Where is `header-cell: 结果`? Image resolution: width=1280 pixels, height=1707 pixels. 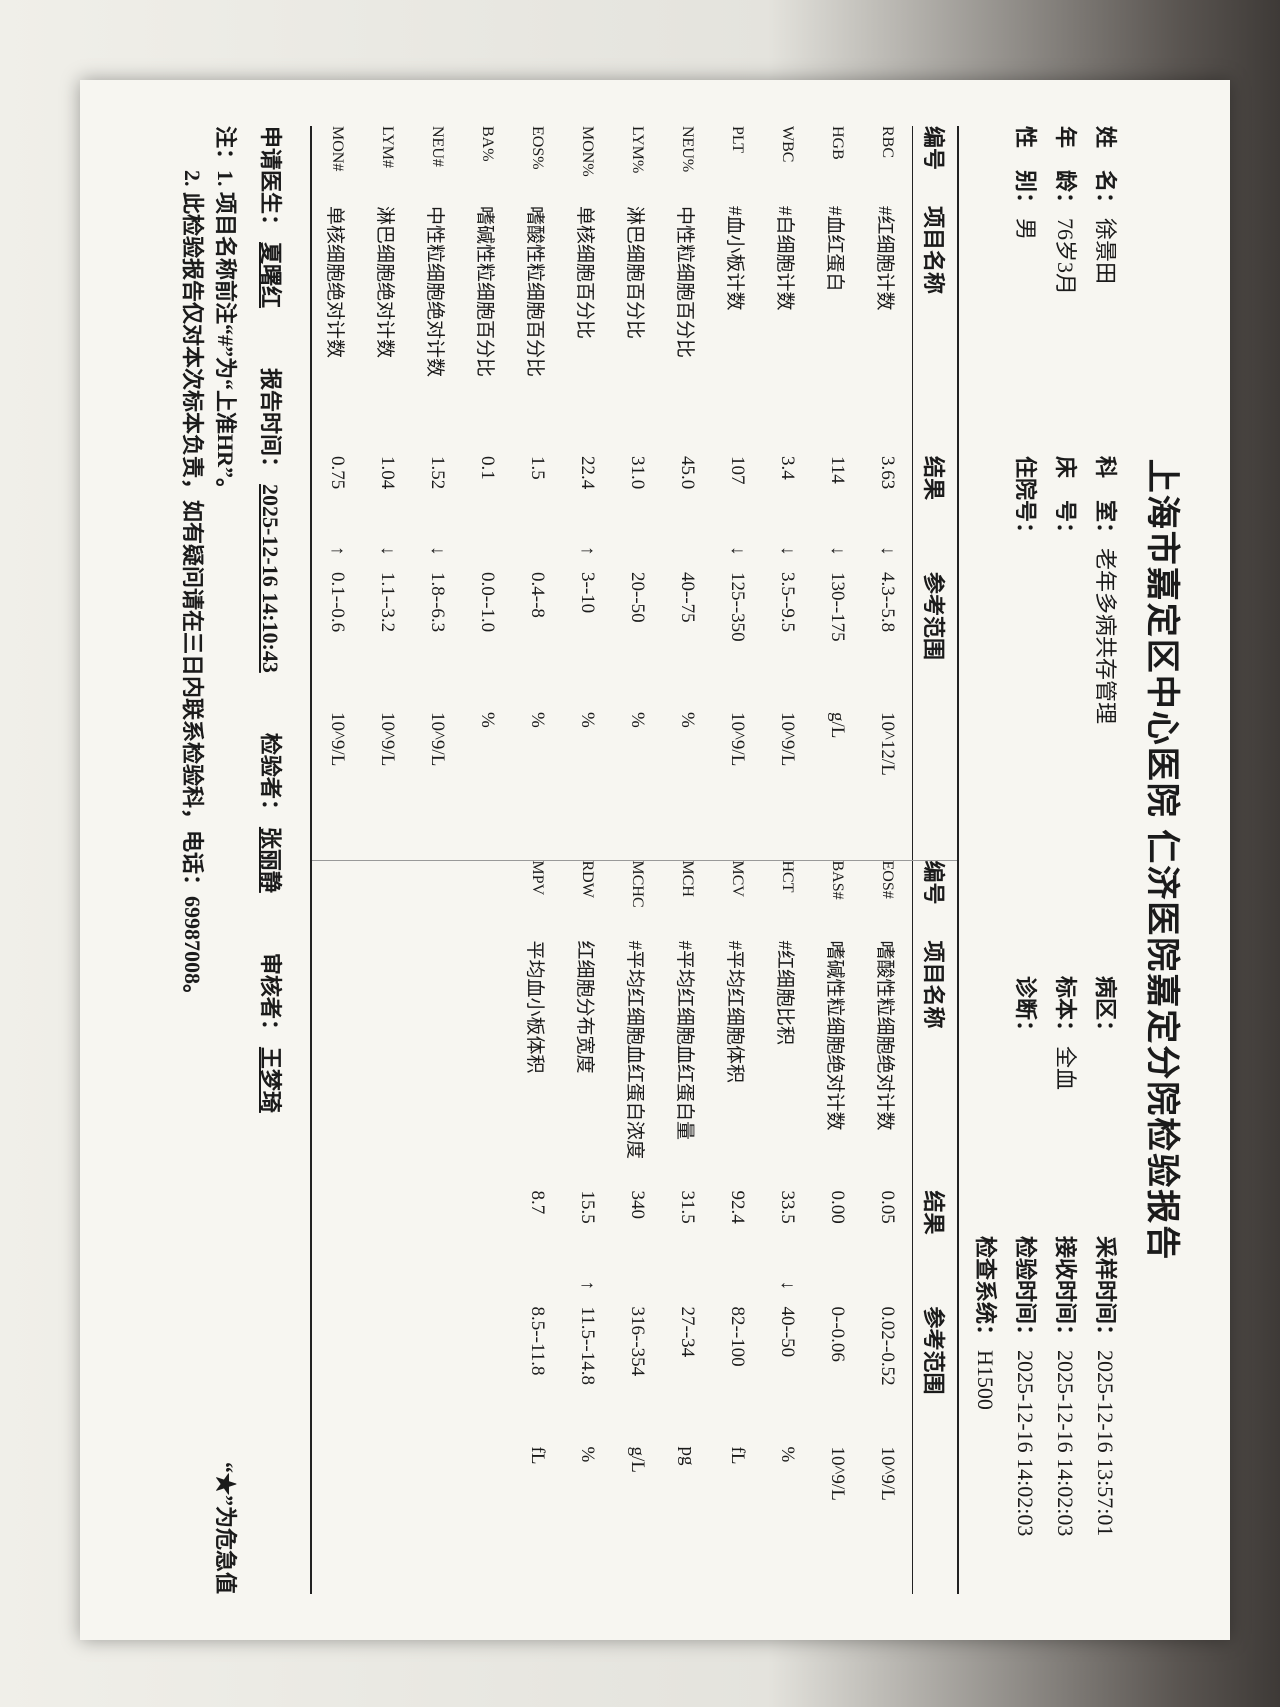
header-cell: 结果 is located at coordinates (933, 478).